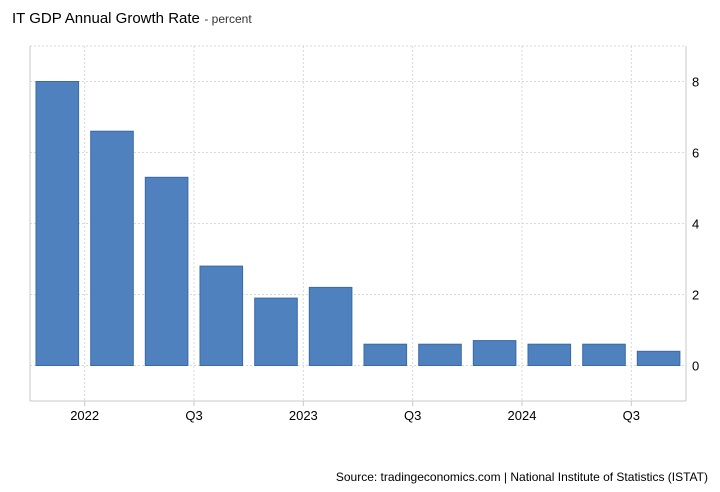 The image size is (720, 492). I want to click on bar-2023-q4, so click(494, 353).